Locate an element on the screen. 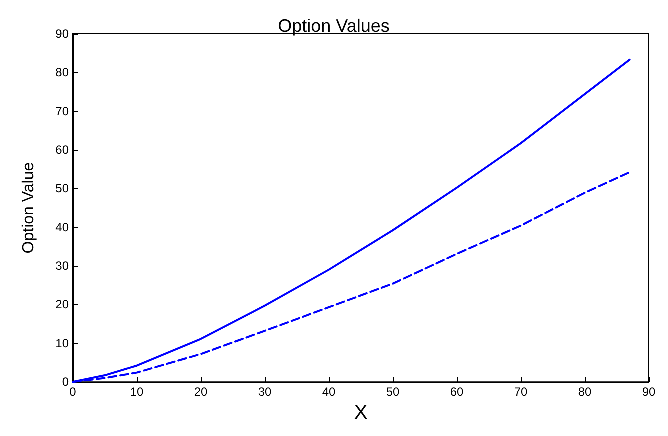 The image size is (668, 436). chart-title: Option Values is located at coordinates (334, 26).